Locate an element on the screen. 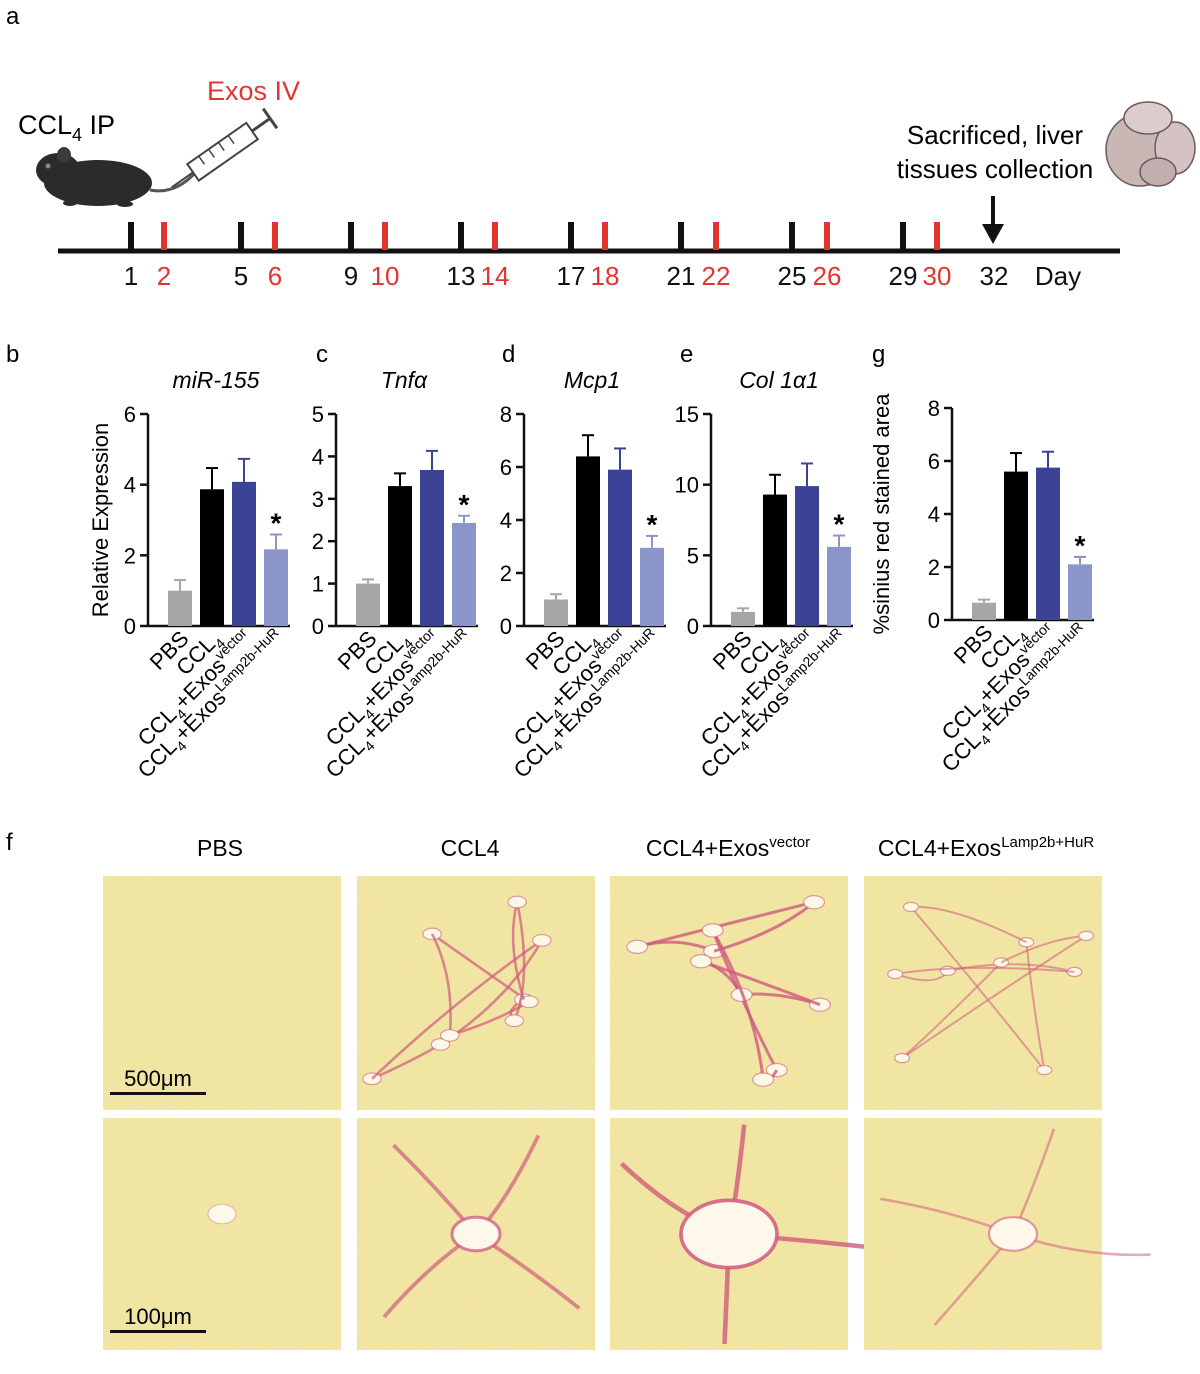 The width and height of the screenshot is (1200, 1374). day-label-2: 2 is located at coordinates (164, 276).